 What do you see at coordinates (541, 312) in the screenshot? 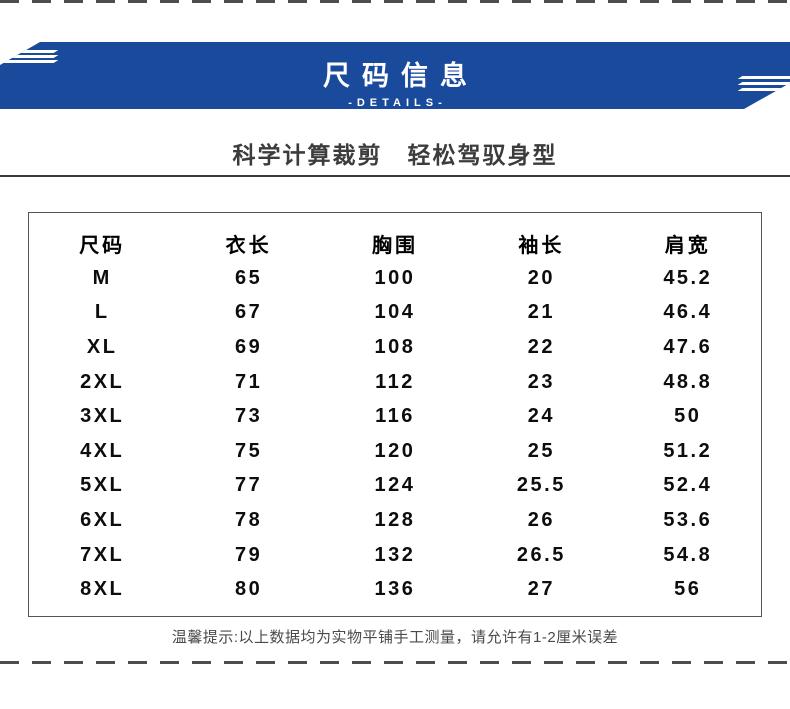
I see `table-cell: 21` at bounding box center [541, 312].